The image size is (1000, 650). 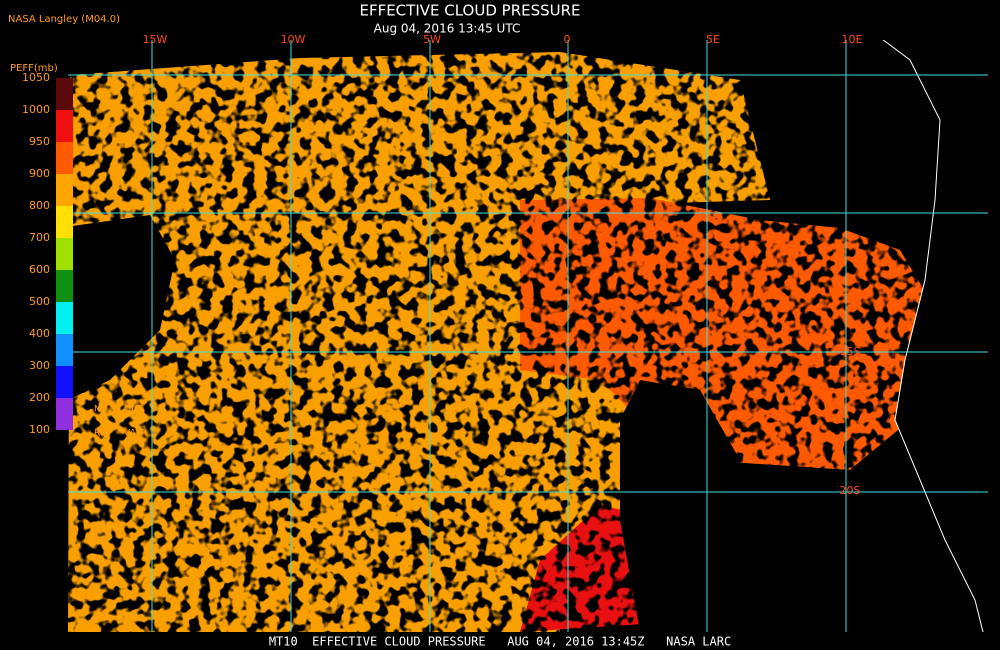 I want to click on colorbar-label: 100, so click(x=39, y=429).